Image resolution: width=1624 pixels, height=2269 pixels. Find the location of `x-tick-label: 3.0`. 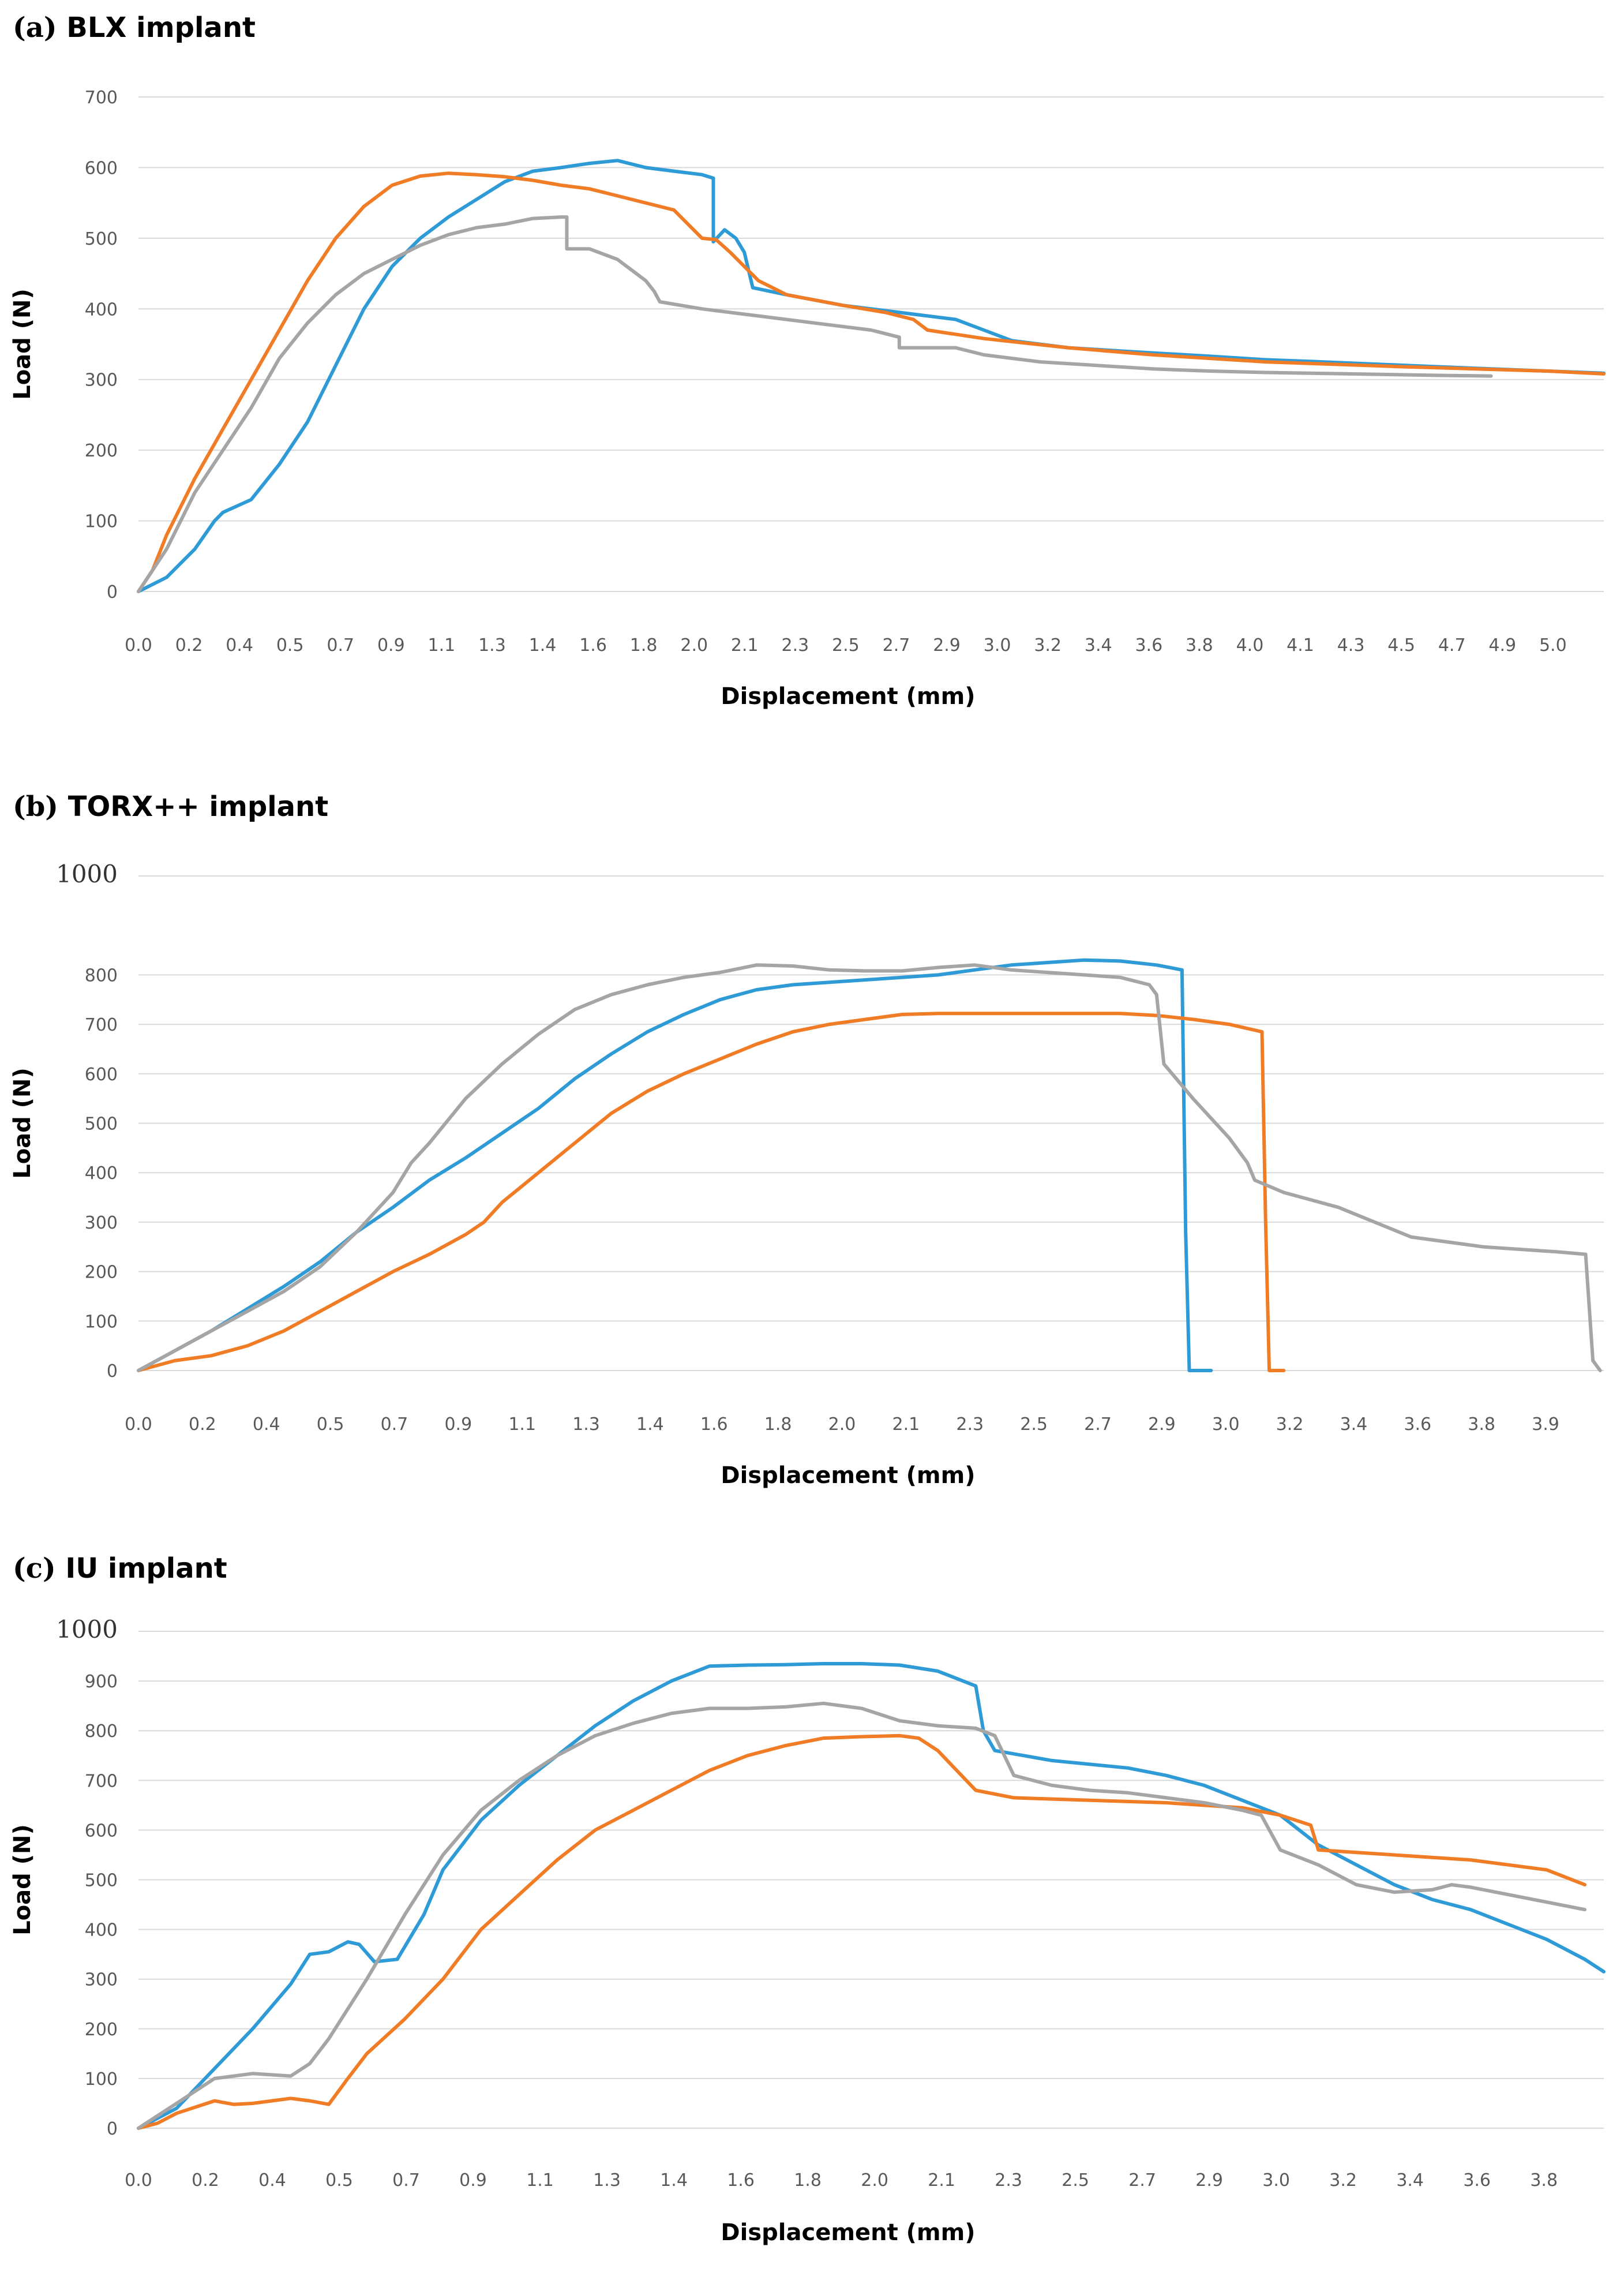

x-tick-label: 3.0 is located at coordinates (1226, 1425).